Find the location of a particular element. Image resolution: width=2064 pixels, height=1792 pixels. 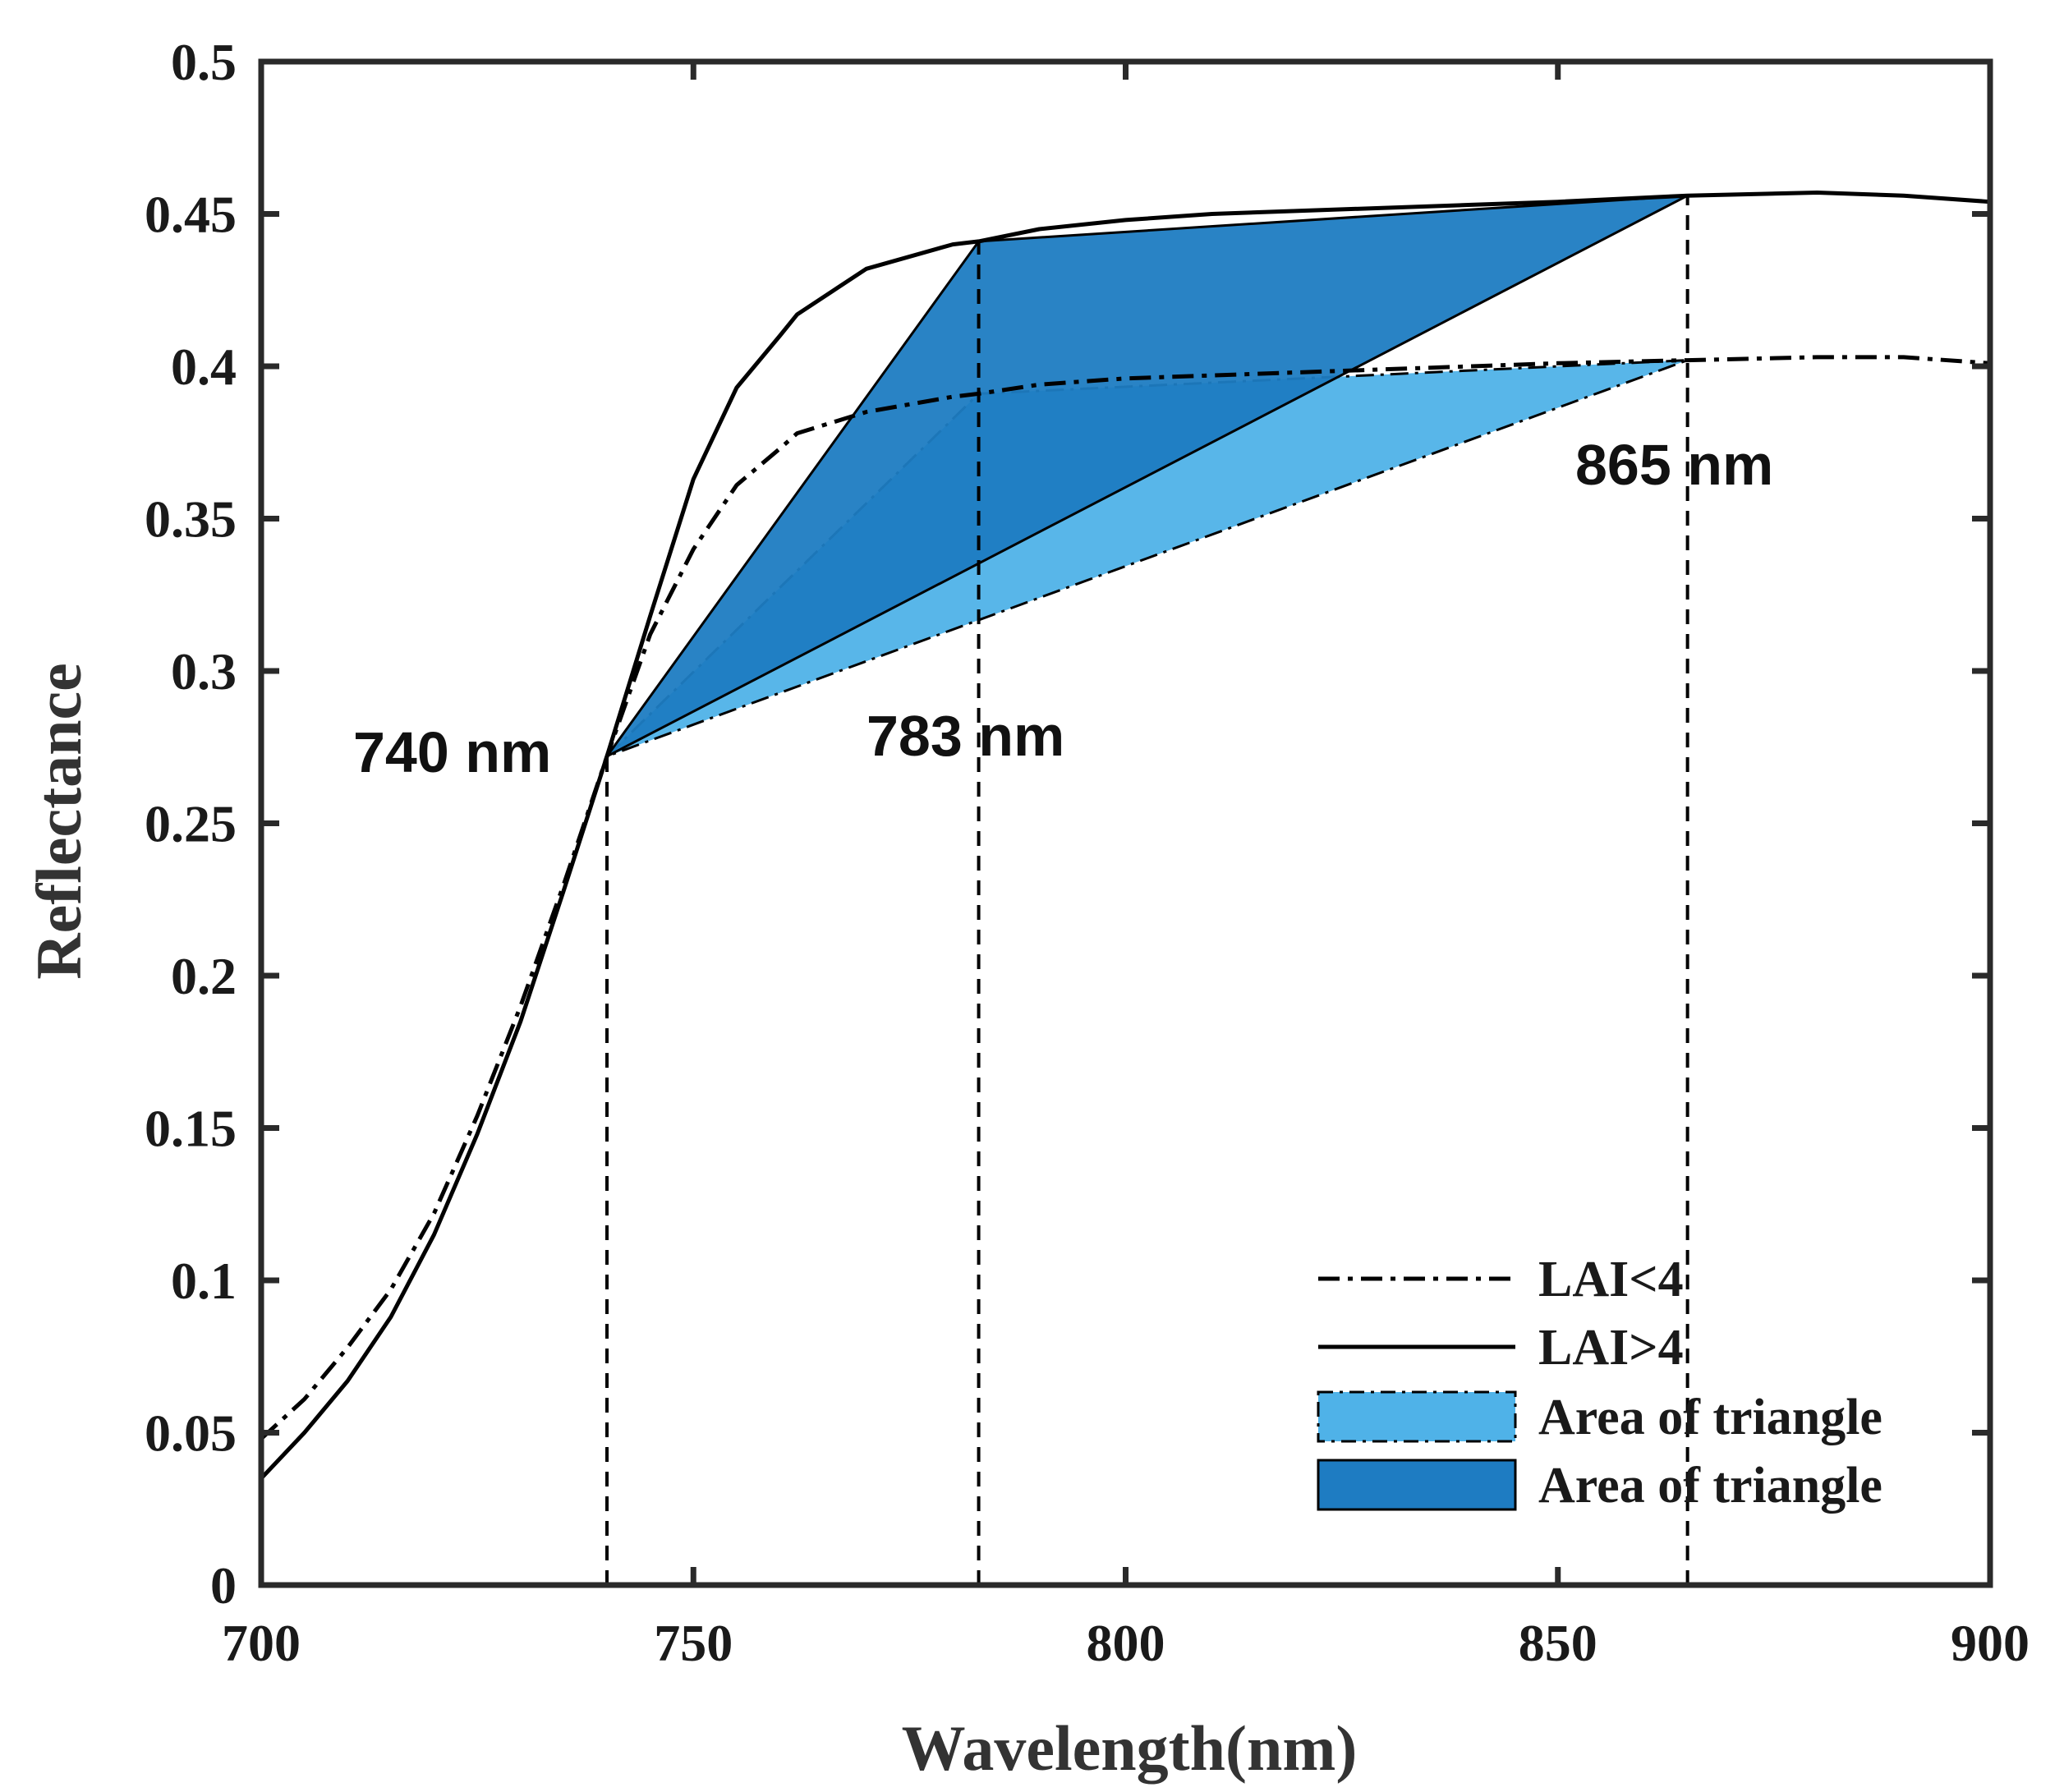

legend-label: LAI>4 is located at coordinates (1611, 1348).